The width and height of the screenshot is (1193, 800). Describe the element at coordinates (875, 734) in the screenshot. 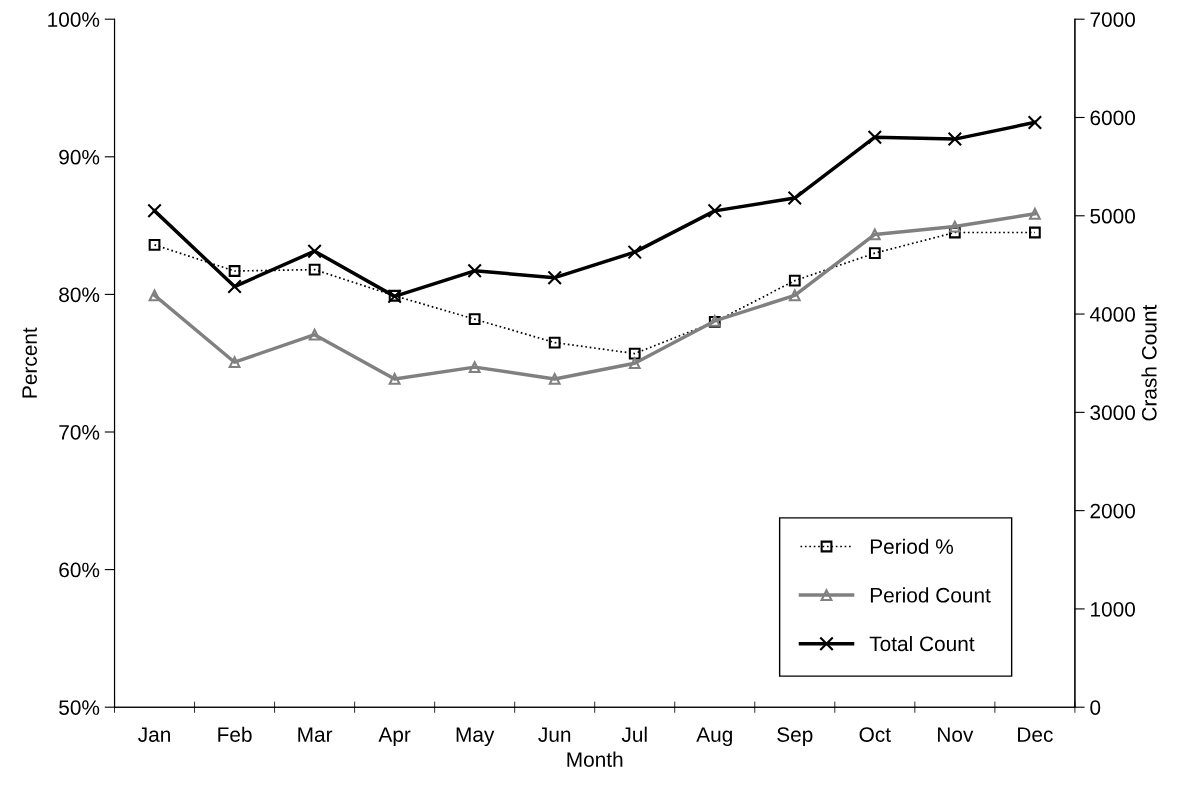

I see `x-tick-label: Oct` at that location.